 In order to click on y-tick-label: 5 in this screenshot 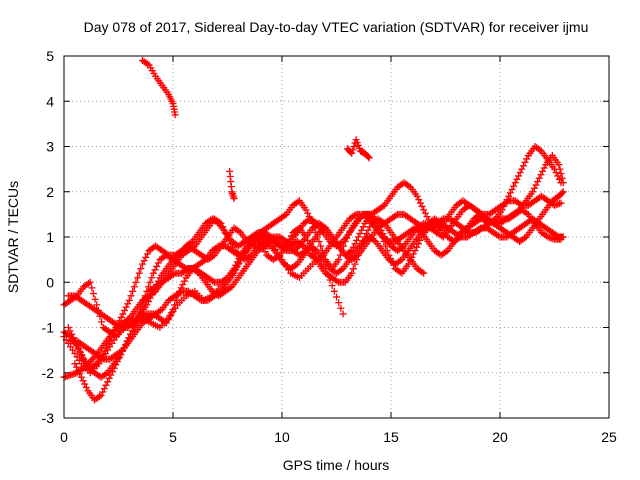, I will do `click(50, 56)`.